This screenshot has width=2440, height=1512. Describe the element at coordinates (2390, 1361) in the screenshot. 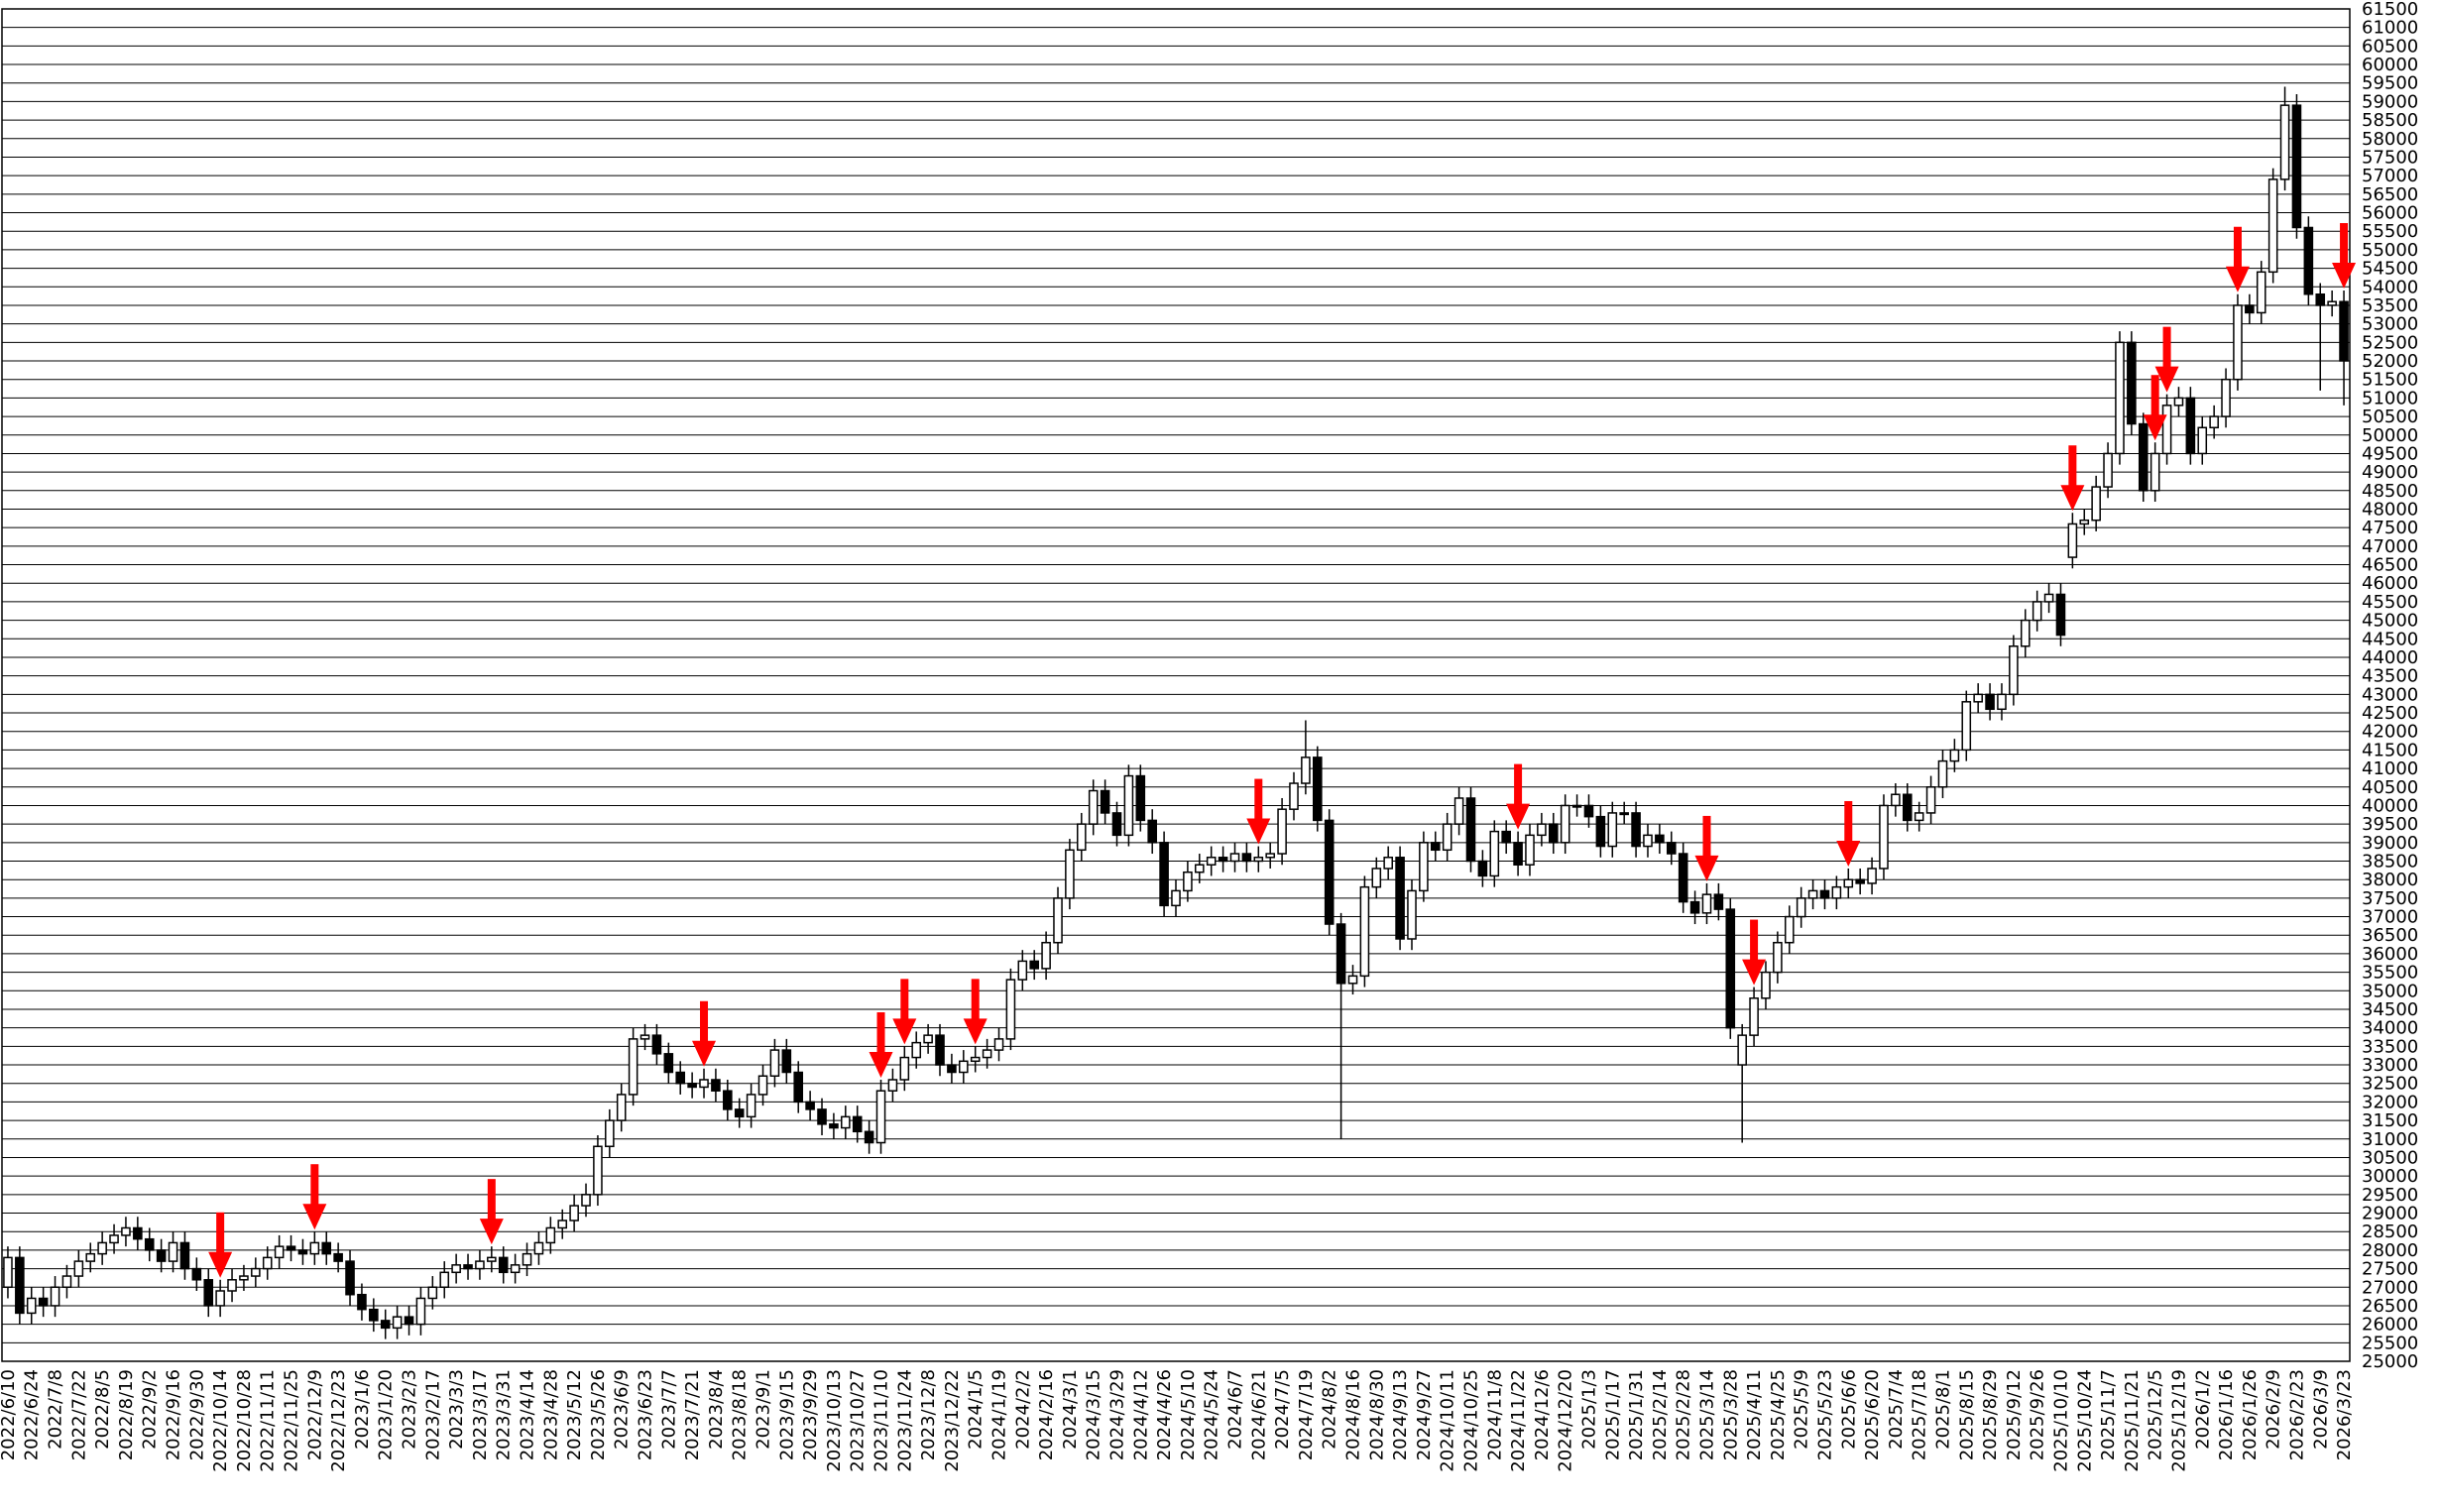

I see `y-tick-label: 25000` at that location.